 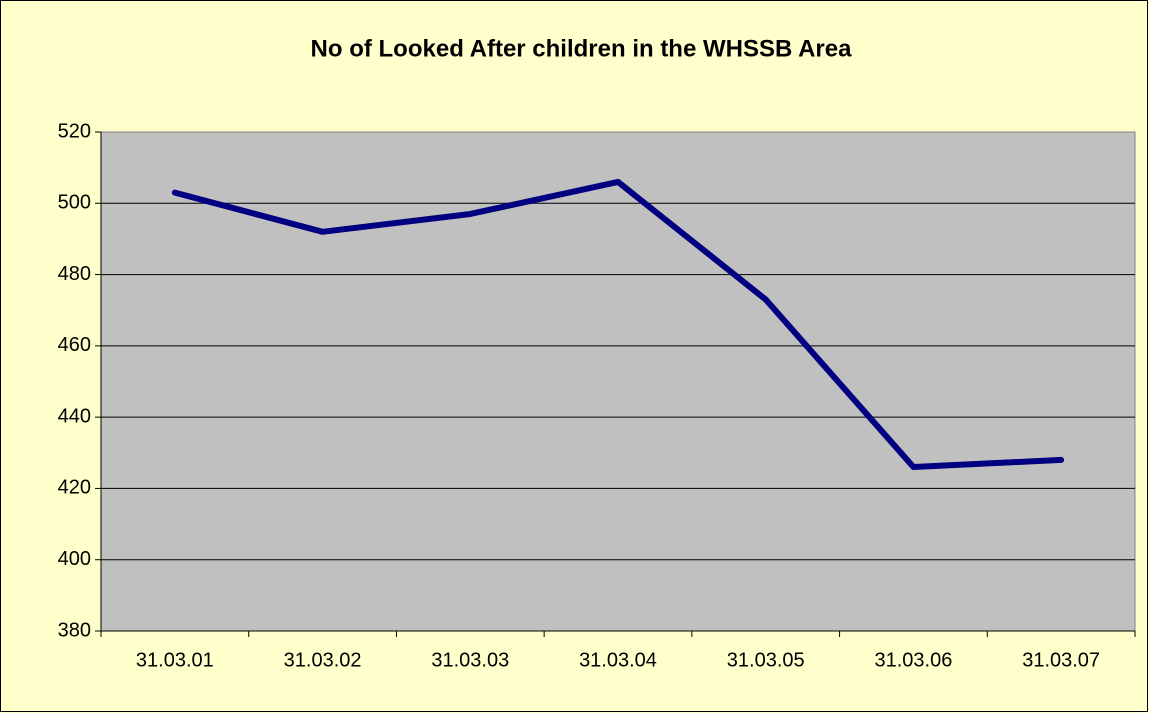 I want to click on y-tick-label: 480, so click(x=74, y=274).